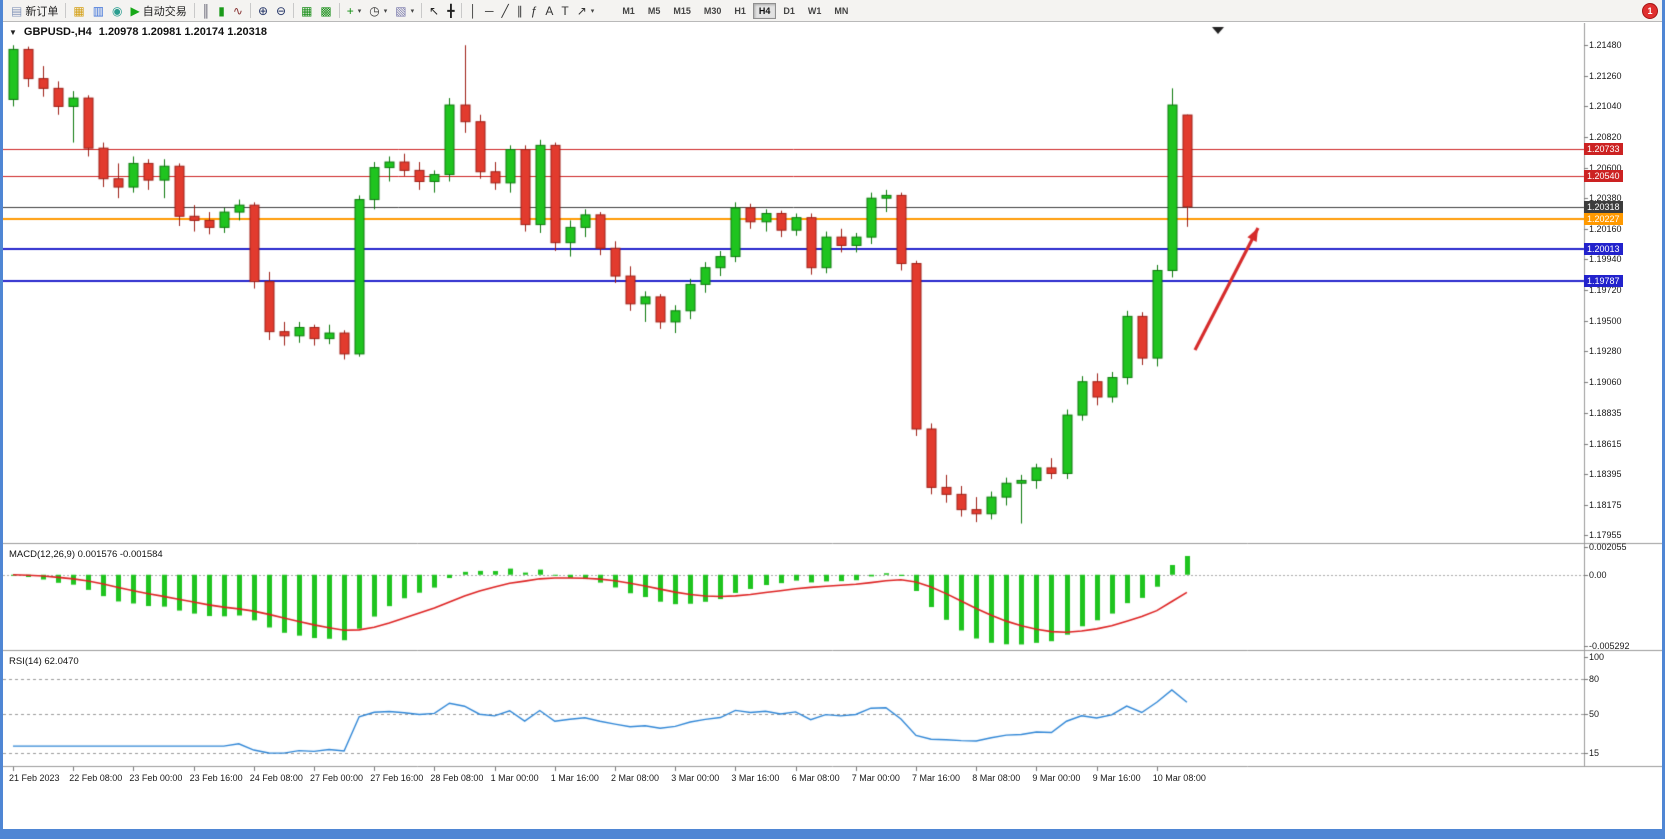 The width and height of the screenshot is (1665, 839). What do you see at coordinates (1603, 149) in the screenshot?
I see `resistance-line-tag: 1.20733` at bounding box center [1603, 149].